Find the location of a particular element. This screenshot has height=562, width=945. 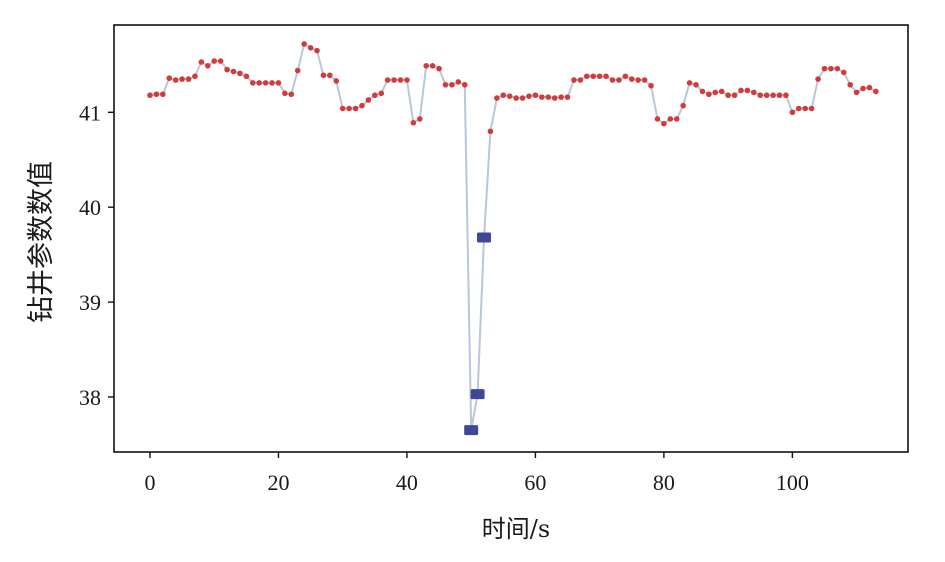

x-tick-label: 100 is located at coordinates (792, 482).